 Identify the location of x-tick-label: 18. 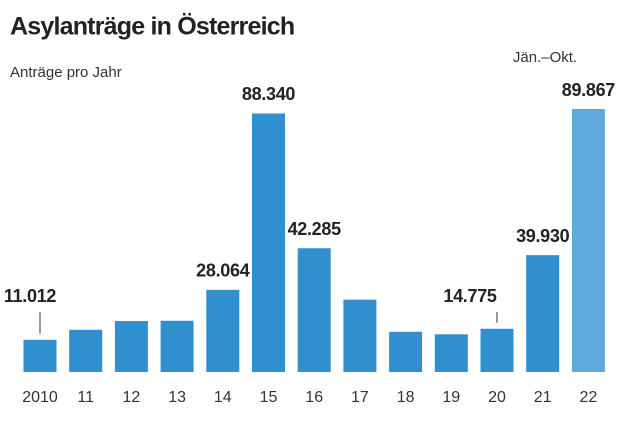
(406, 397).